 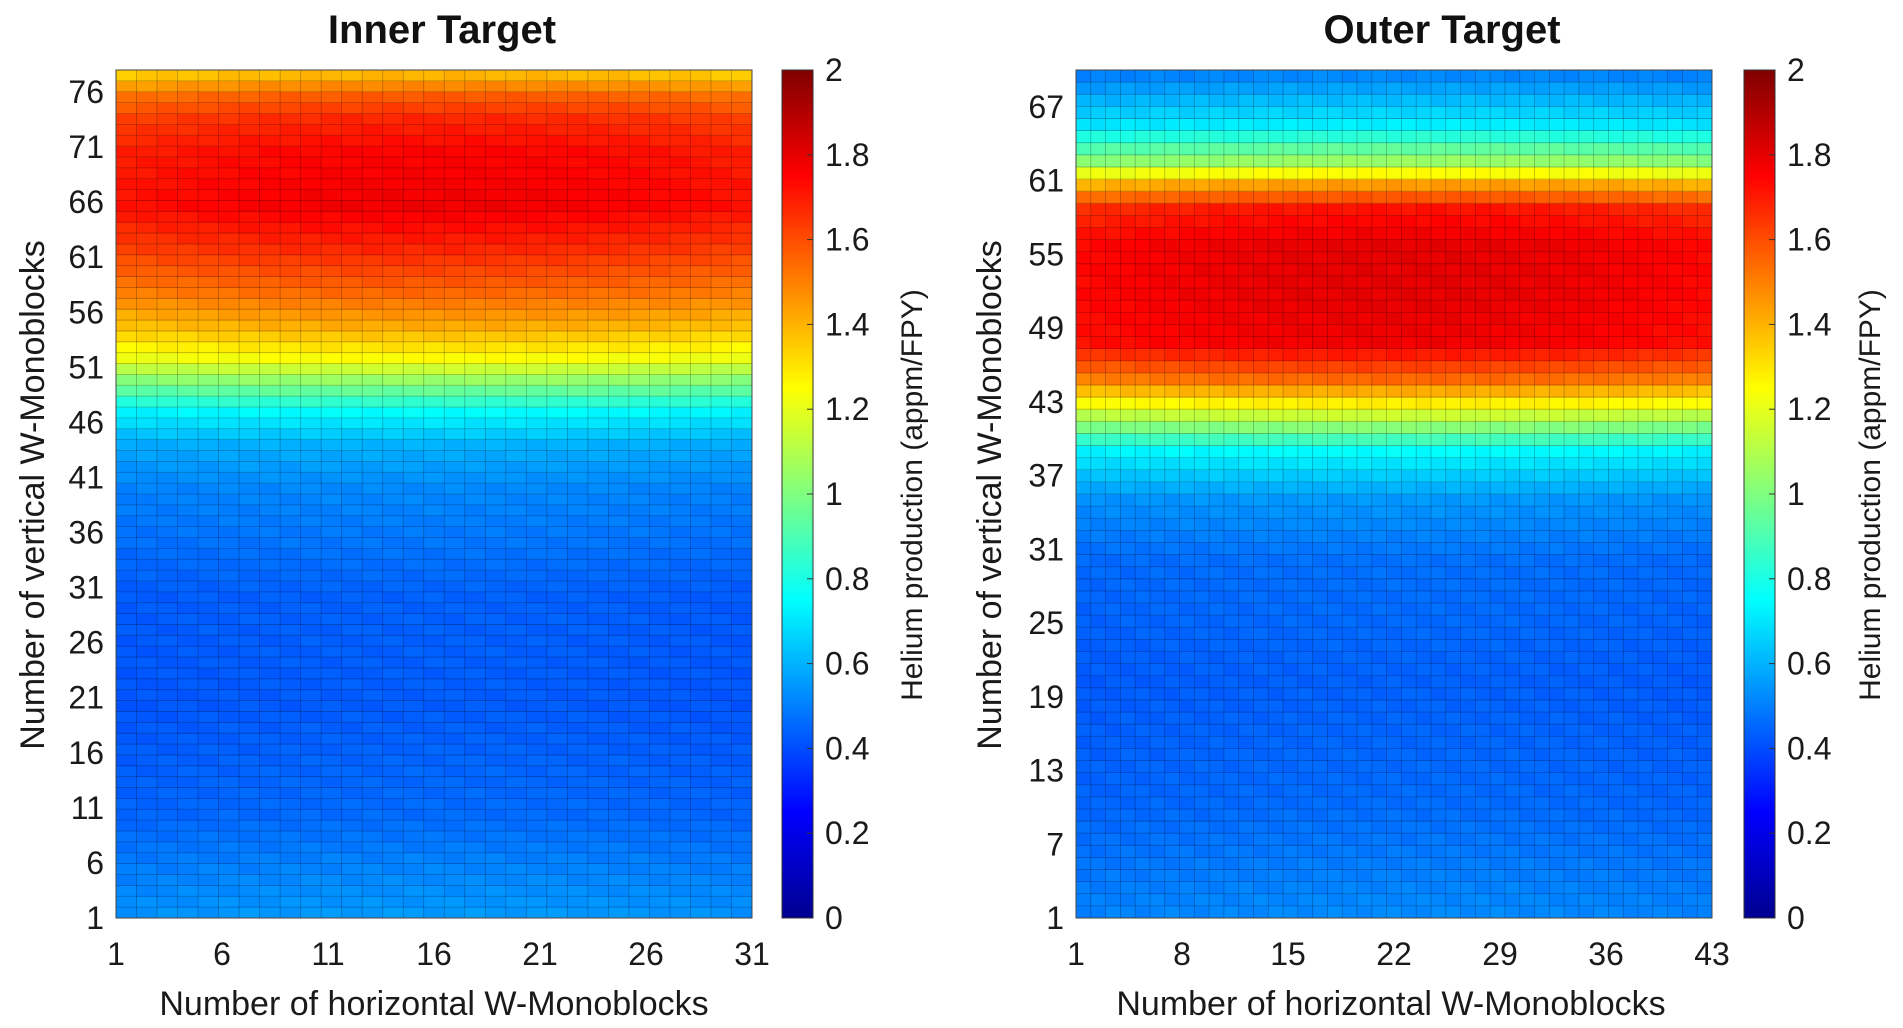 What do you see at coordinates (86, 533) in the screenshot?
I see `y-tick-label: 36` at bounding box center [86, 533].